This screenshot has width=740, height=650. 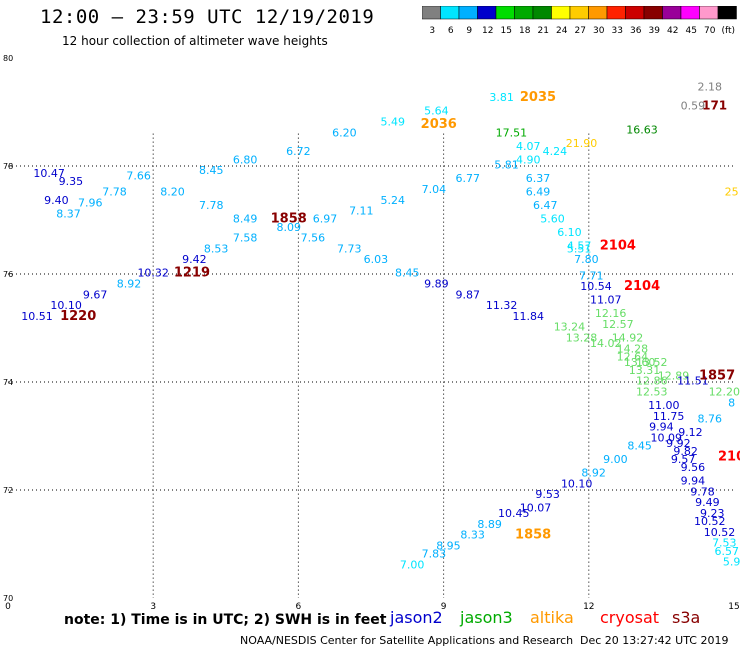 I want to click on wave-height-label: 11.07, so click(x=606, y=300).